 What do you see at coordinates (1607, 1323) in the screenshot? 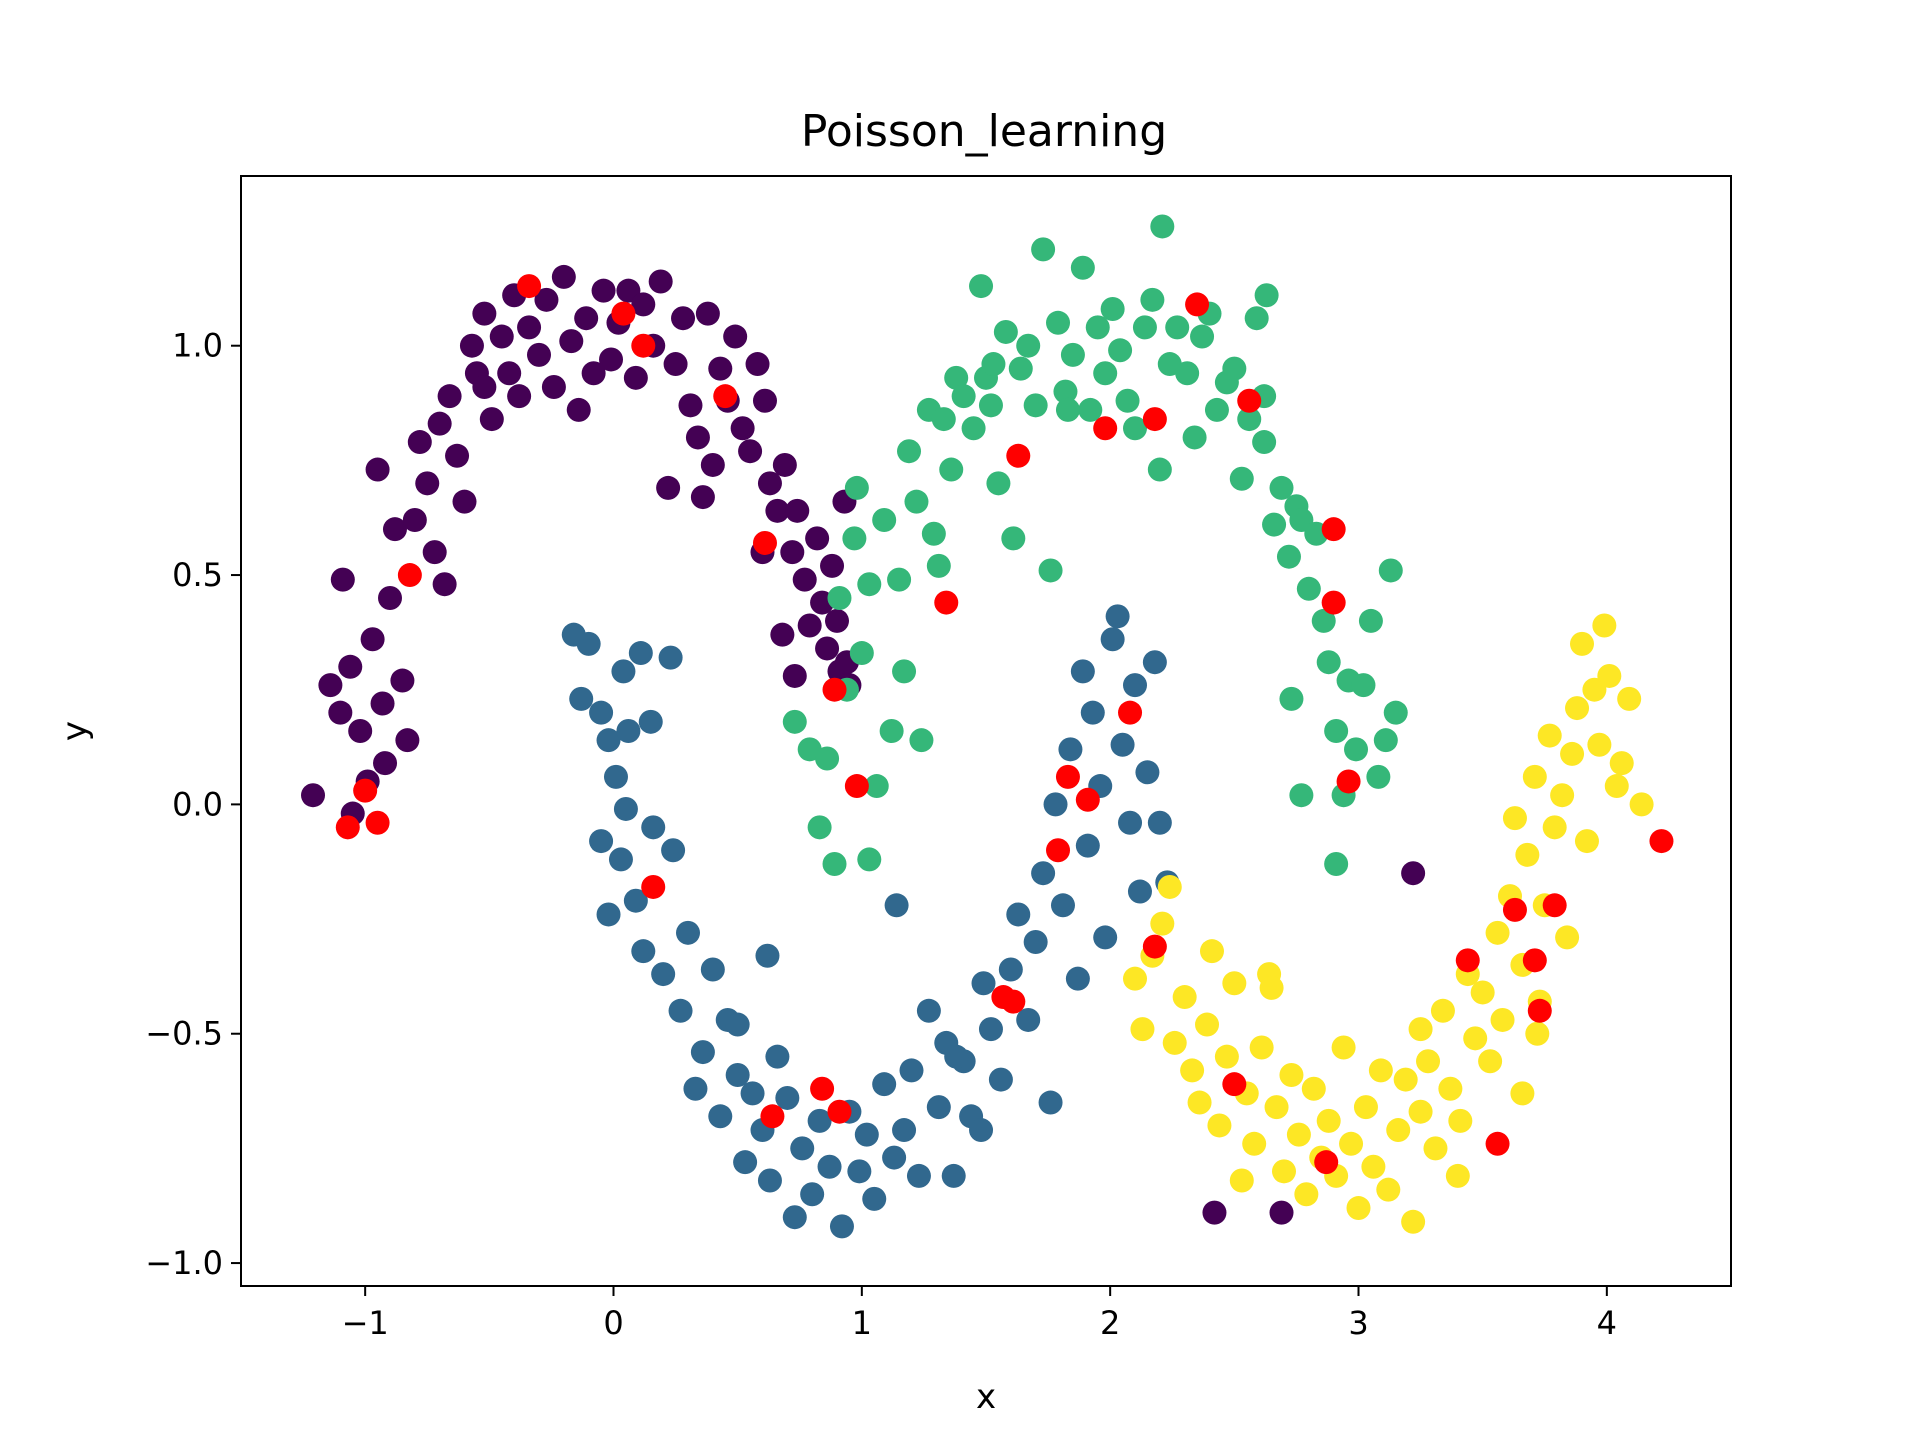
I see `x-tick-label: 4` at bounding box center [1607, 1323].